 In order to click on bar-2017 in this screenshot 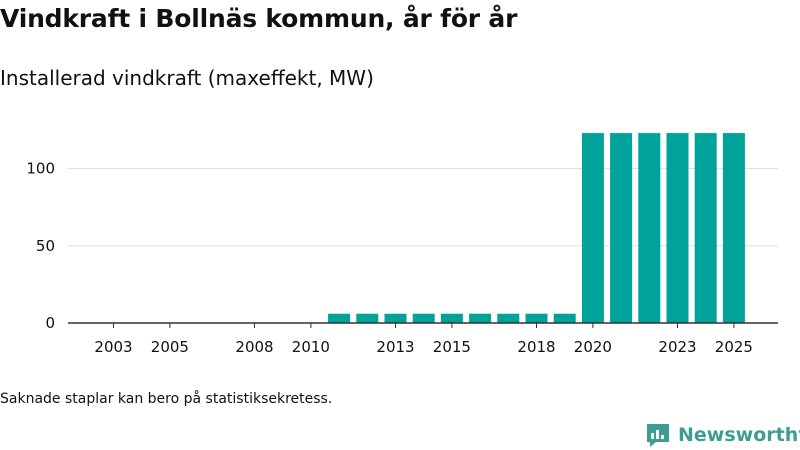, I will do `click(508, 318)`.